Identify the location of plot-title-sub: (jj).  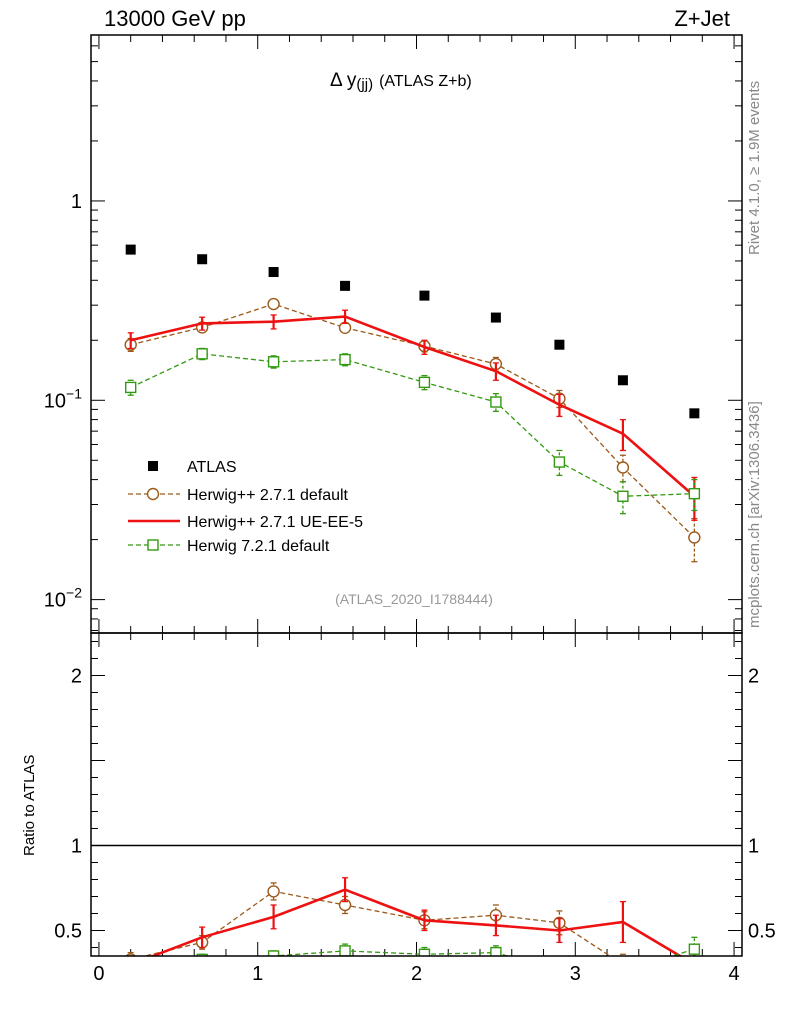
(364, 84).